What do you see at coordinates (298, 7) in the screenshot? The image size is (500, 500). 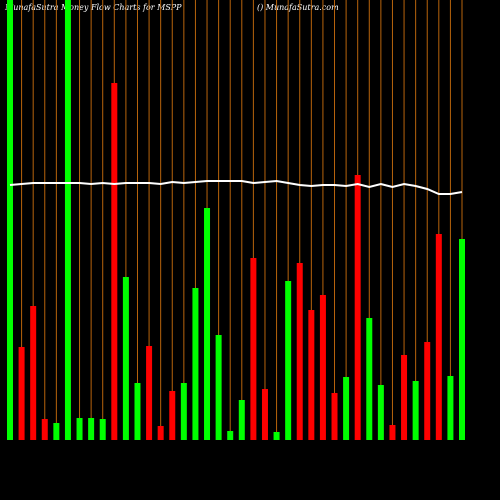 I see `chart-subtitle: () MunafaSutra.com` at bounding box center [298, 7].